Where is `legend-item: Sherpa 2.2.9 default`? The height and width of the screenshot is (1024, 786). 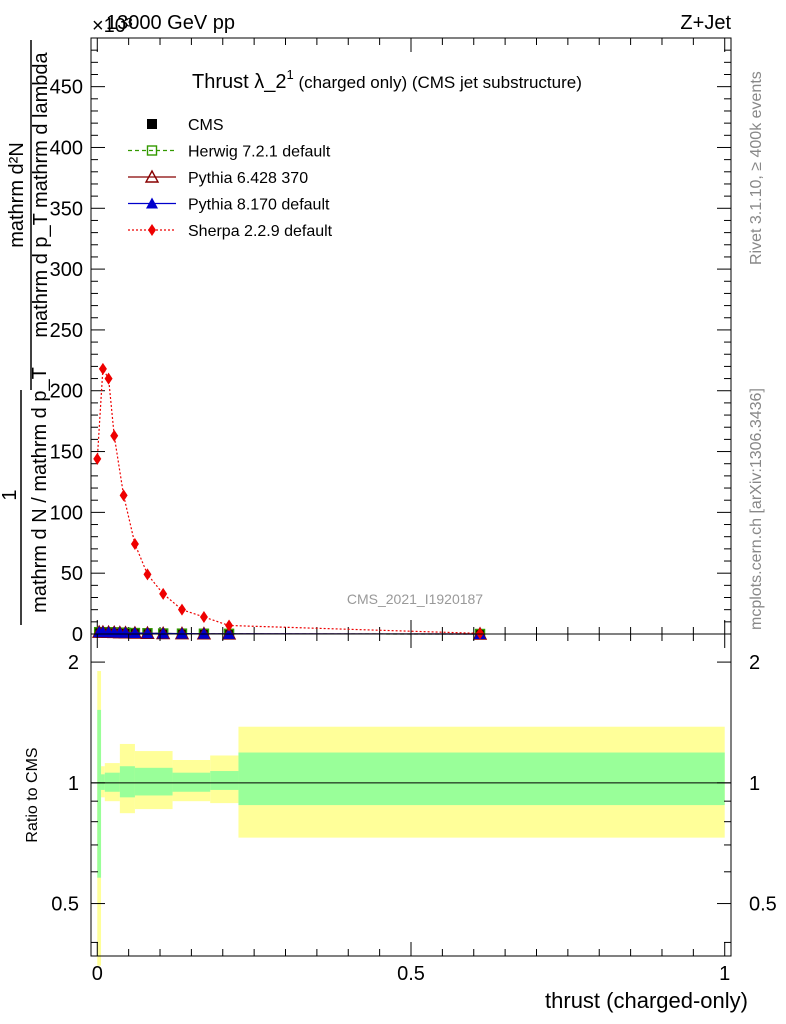 legend-item: Sherpa 2.2.9 default is located at coordinates (230, 231).